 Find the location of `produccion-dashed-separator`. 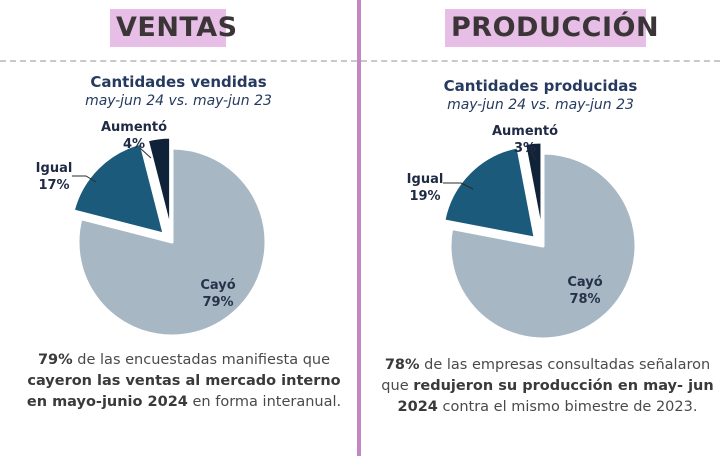

produccion-dashed-separator is located at coordinates (540, 61).